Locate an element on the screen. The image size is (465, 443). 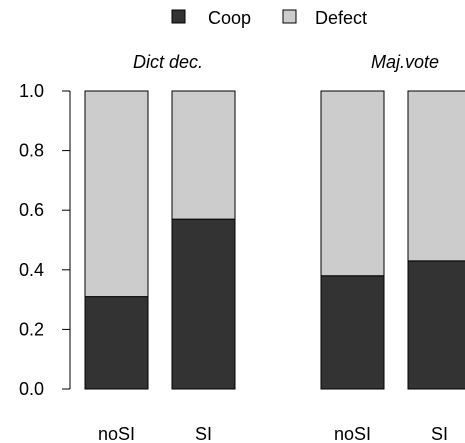
y-tick-label: 0.8 is located at coordinates (31, 151).